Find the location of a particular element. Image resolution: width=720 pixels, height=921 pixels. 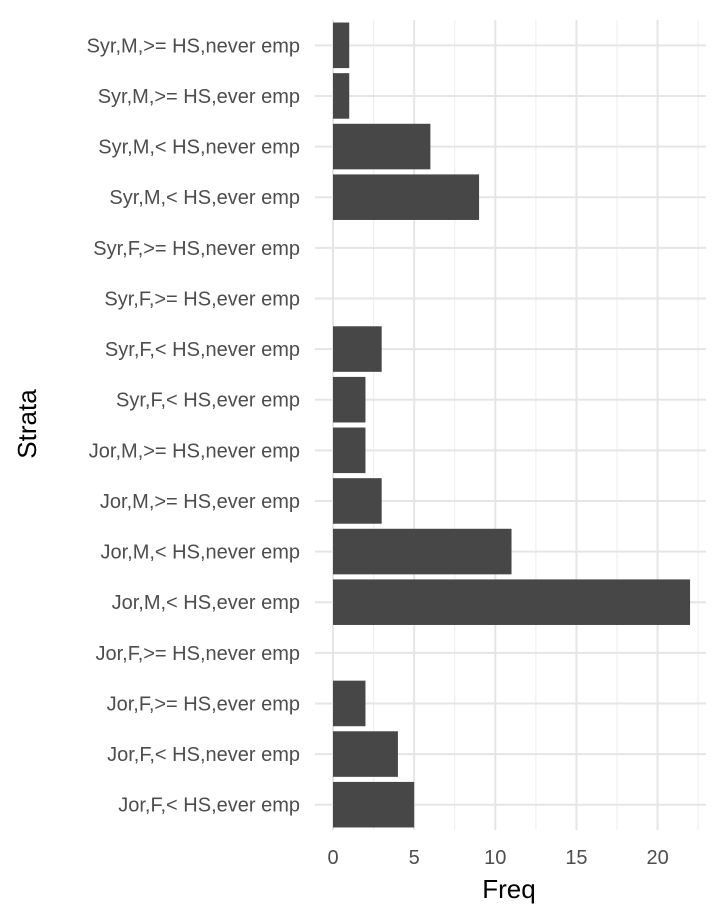

x-tick-label: 10 is located at coordinates (495, 858).